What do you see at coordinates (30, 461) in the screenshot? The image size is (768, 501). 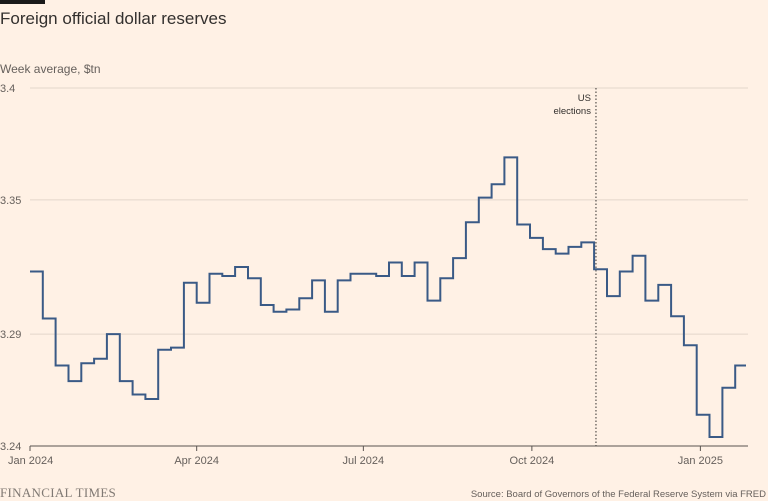 I see `x-tick-label: Jan 2024` at bounding box center [30, 461].